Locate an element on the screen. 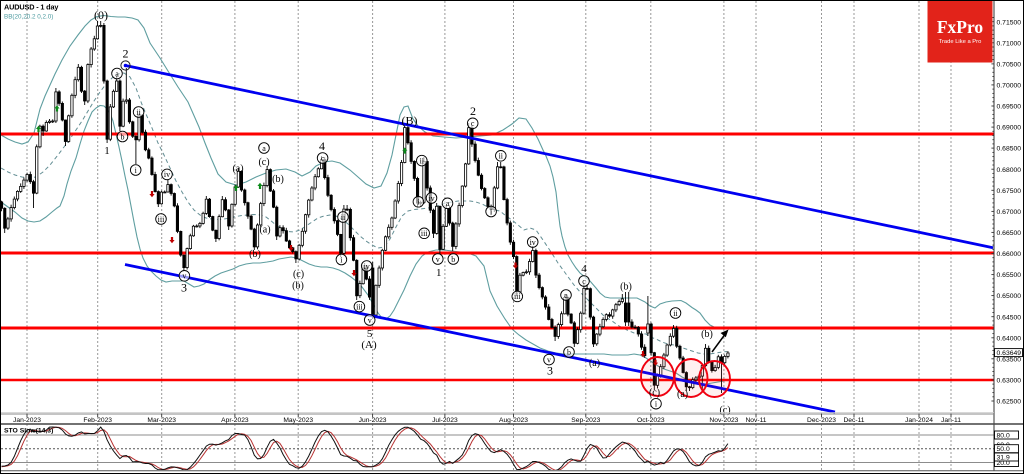 This screenshot has width=1024, height=474. svg-text: 0.64000 is located at coordinates (1009, 338).